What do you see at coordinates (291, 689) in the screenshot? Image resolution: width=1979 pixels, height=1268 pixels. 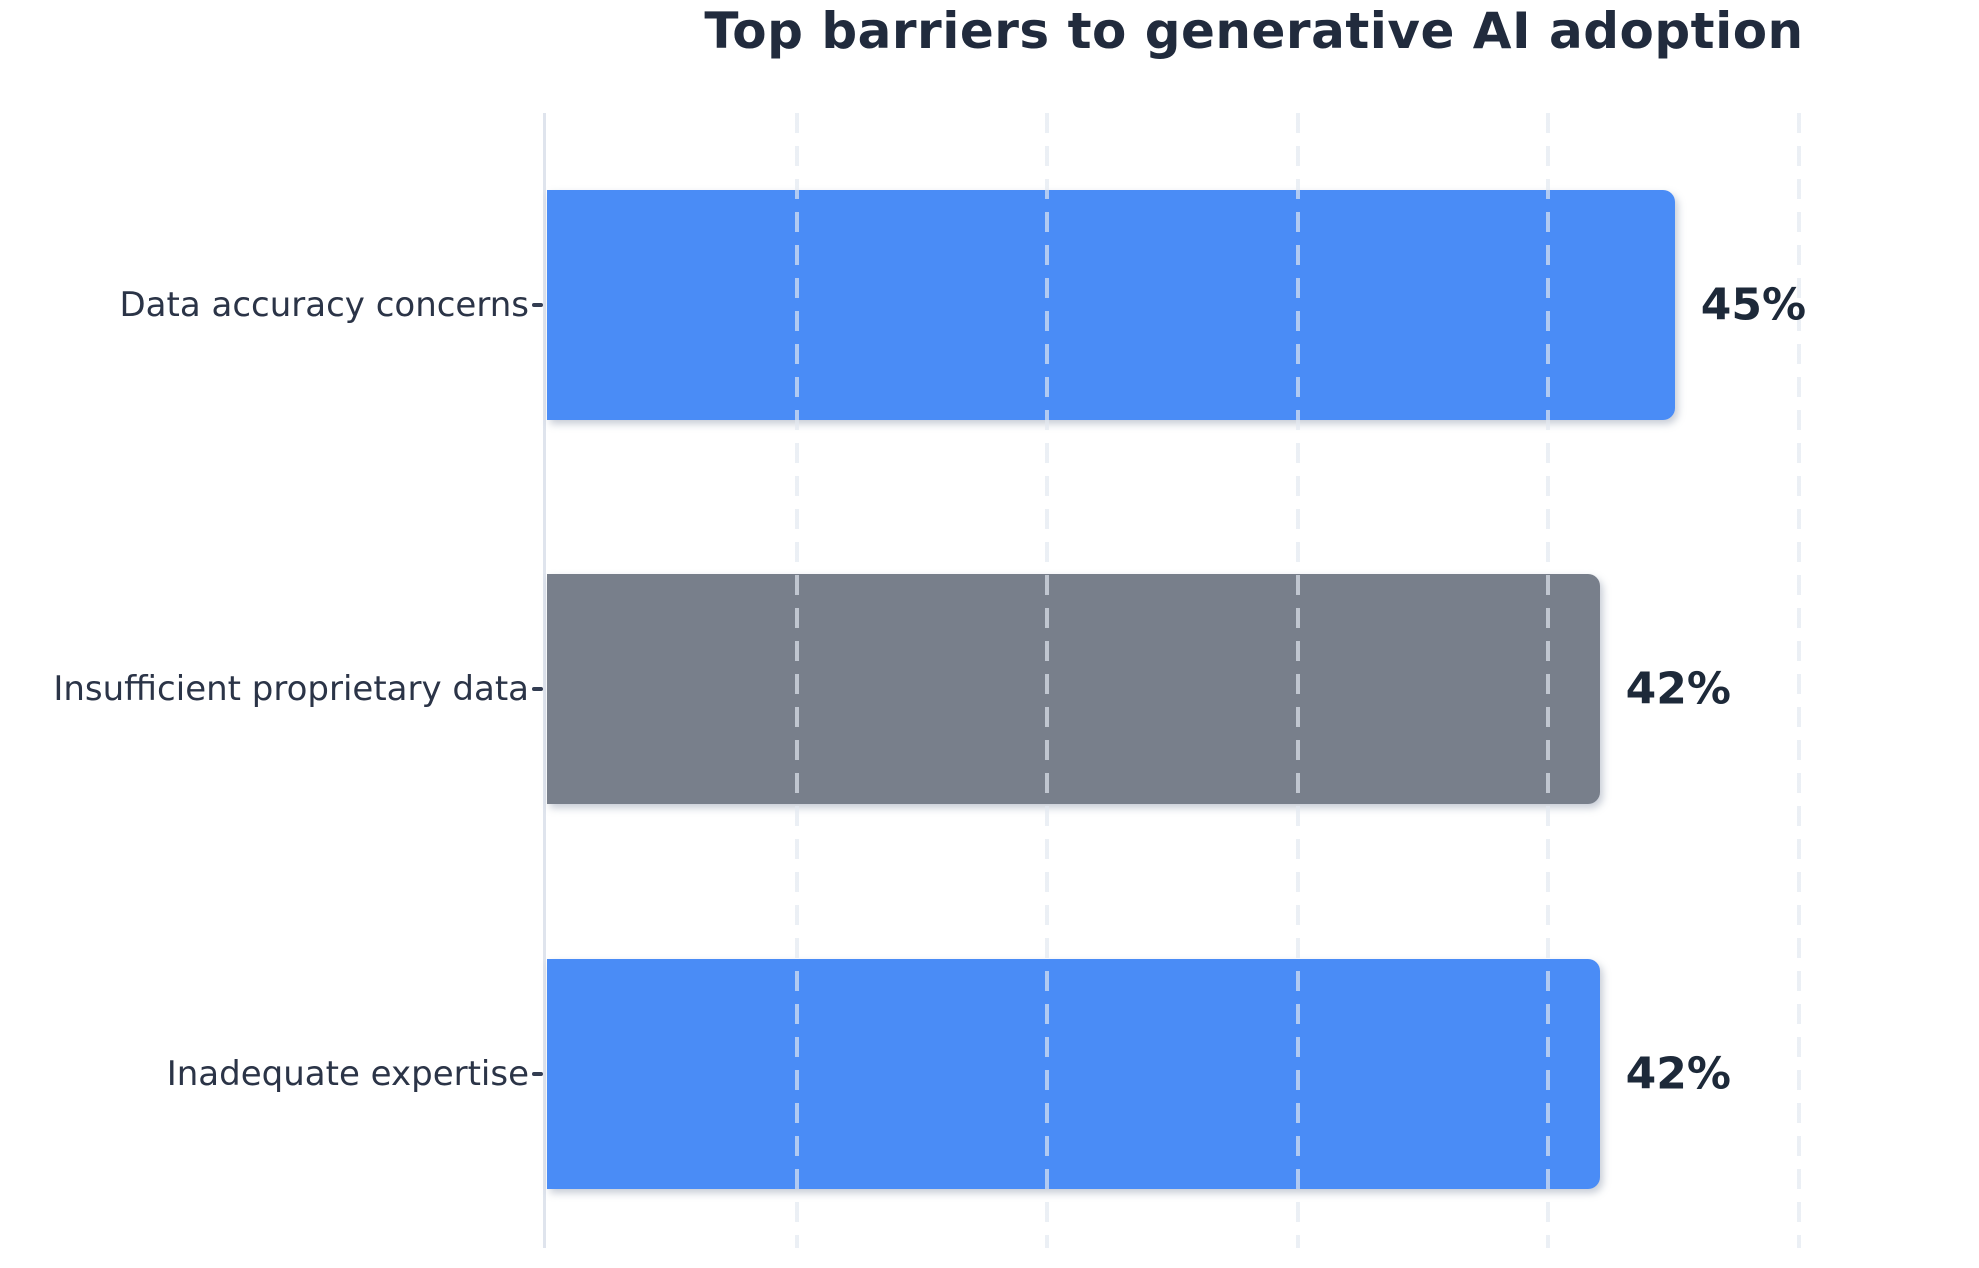 I see `category-label: Insufficient proprietary data` at bounding box center [291, 689].